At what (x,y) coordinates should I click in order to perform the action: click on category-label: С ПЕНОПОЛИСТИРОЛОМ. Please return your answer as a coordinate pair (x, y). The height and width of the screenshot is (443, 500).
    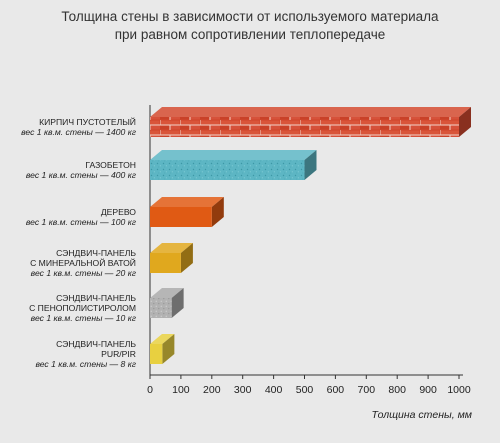
    Looking at the image, I should click on (82, 308).